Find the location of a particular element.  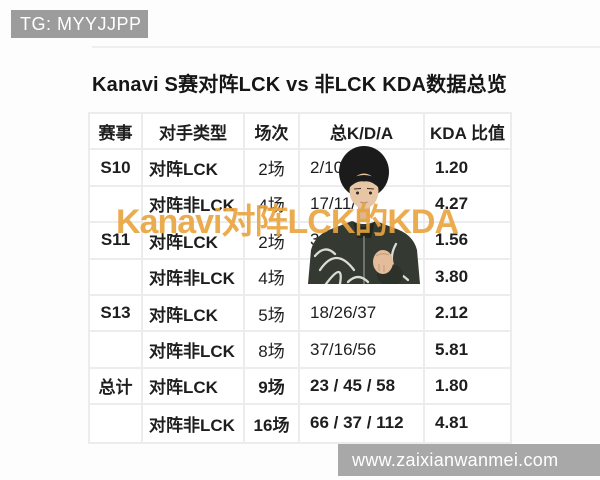

site-watermark-bar: www.zaixianwanmei.com is located at coordinates (469, 460).